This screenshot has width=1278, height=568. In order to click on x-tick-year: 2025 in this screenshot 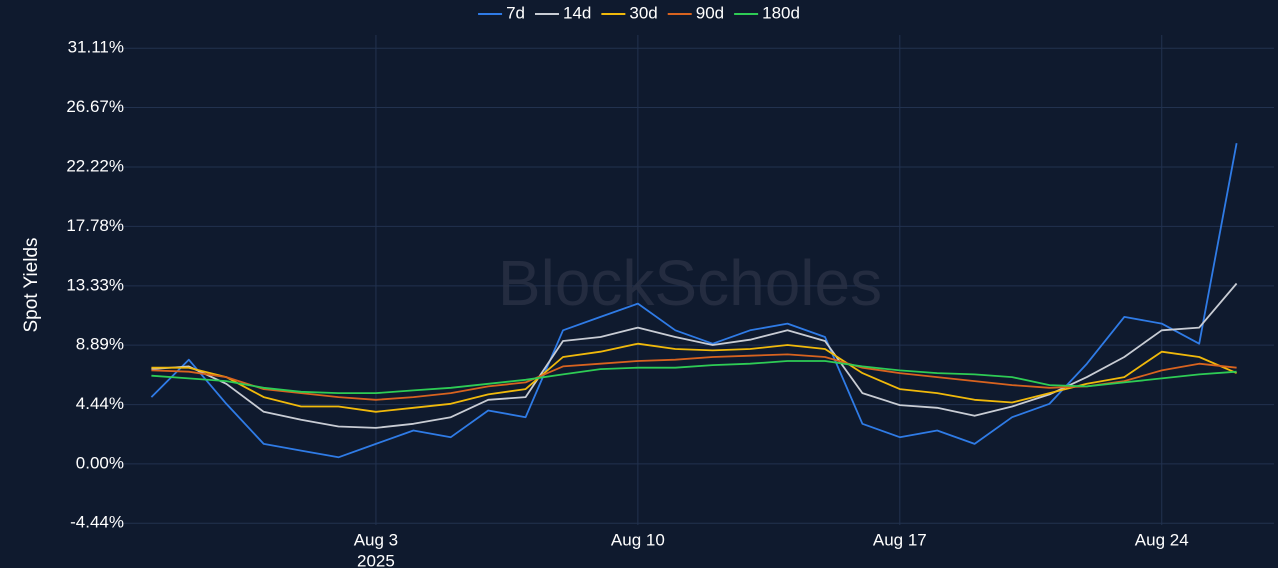, I will do `click(376, 559)`.